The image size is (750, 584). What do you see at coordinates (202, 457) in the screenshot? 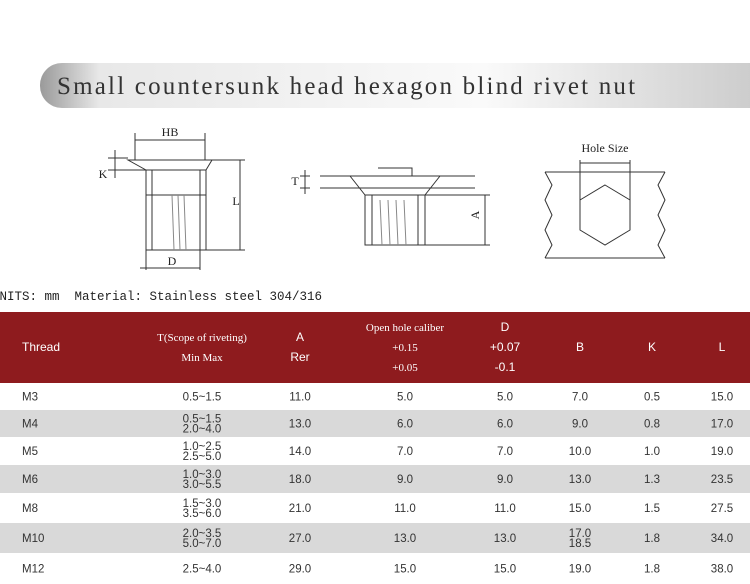
I see `table-cell: 2.5~5.0` at bounding box center [202, 457].